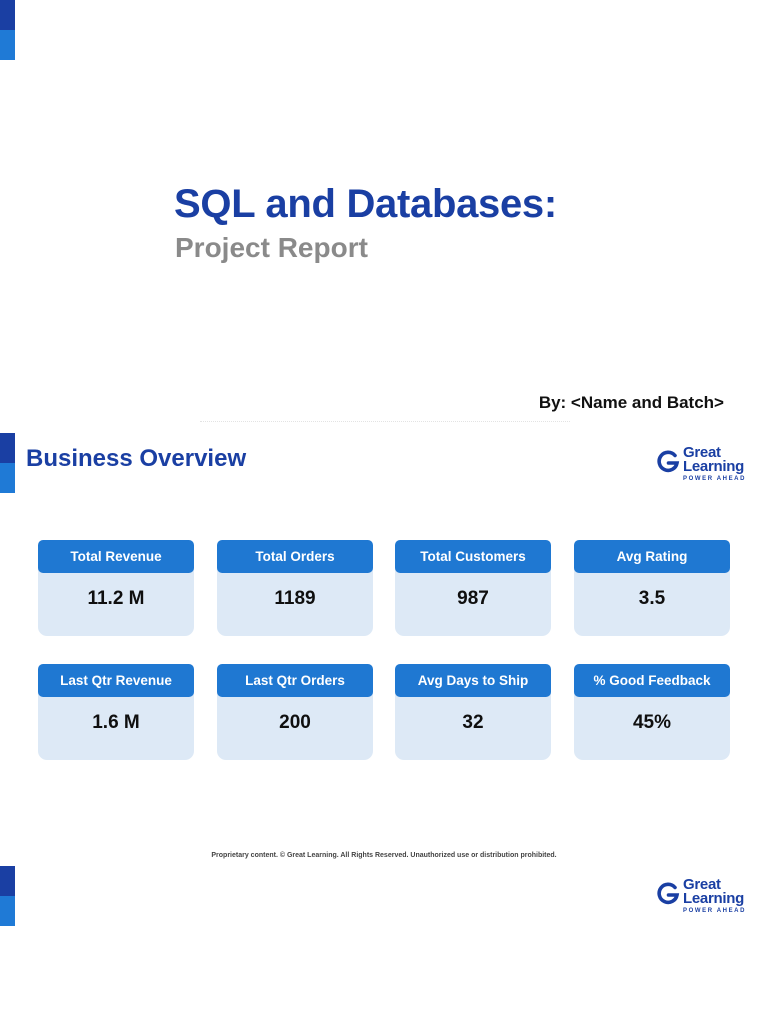  I want to click on kpi-card-good-feedback: % Good Feedback 45%, so click(652, 712).